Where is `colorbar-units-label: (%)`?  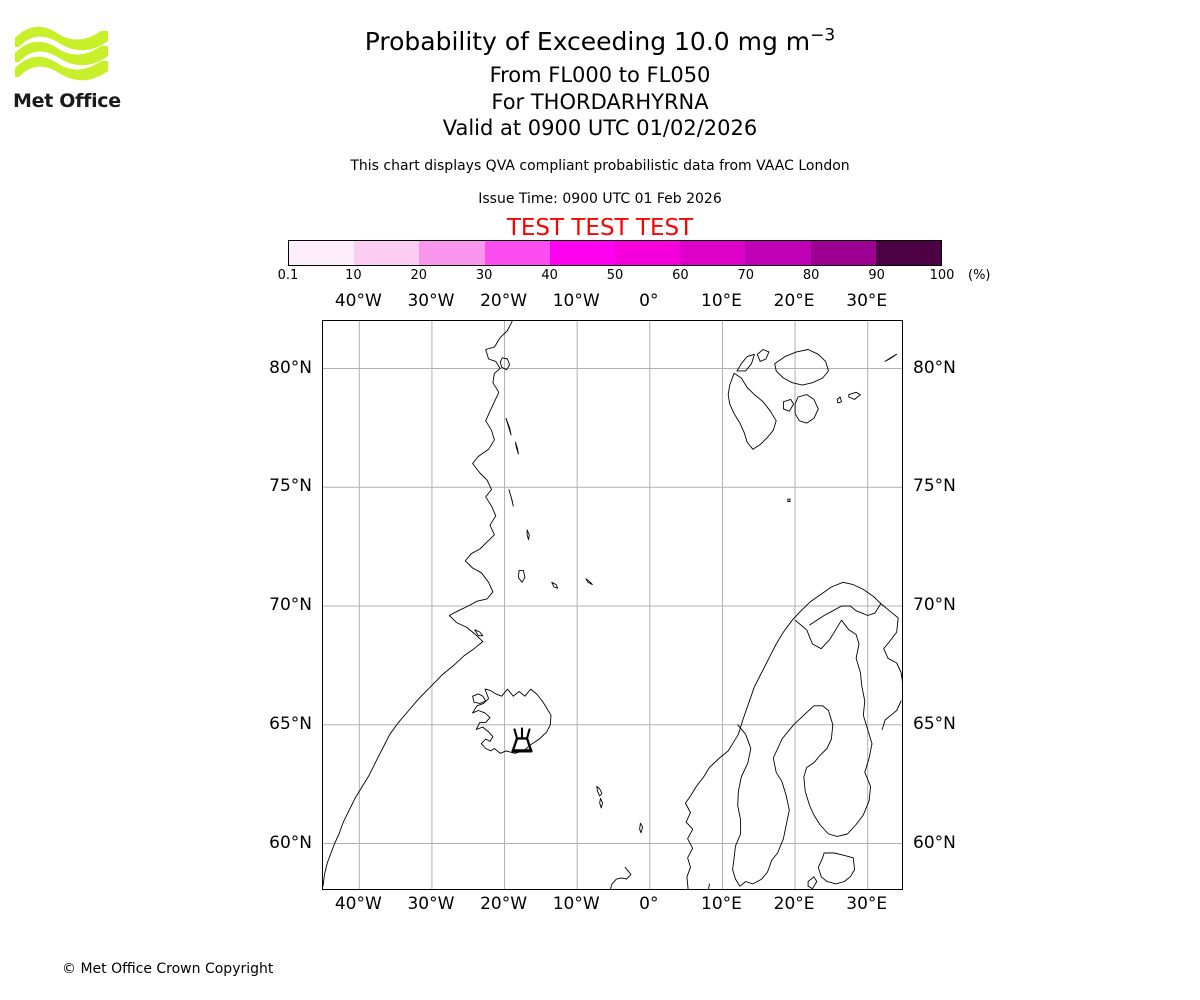
colorbar-units-label: (%) is located at coordinates (979, 275).